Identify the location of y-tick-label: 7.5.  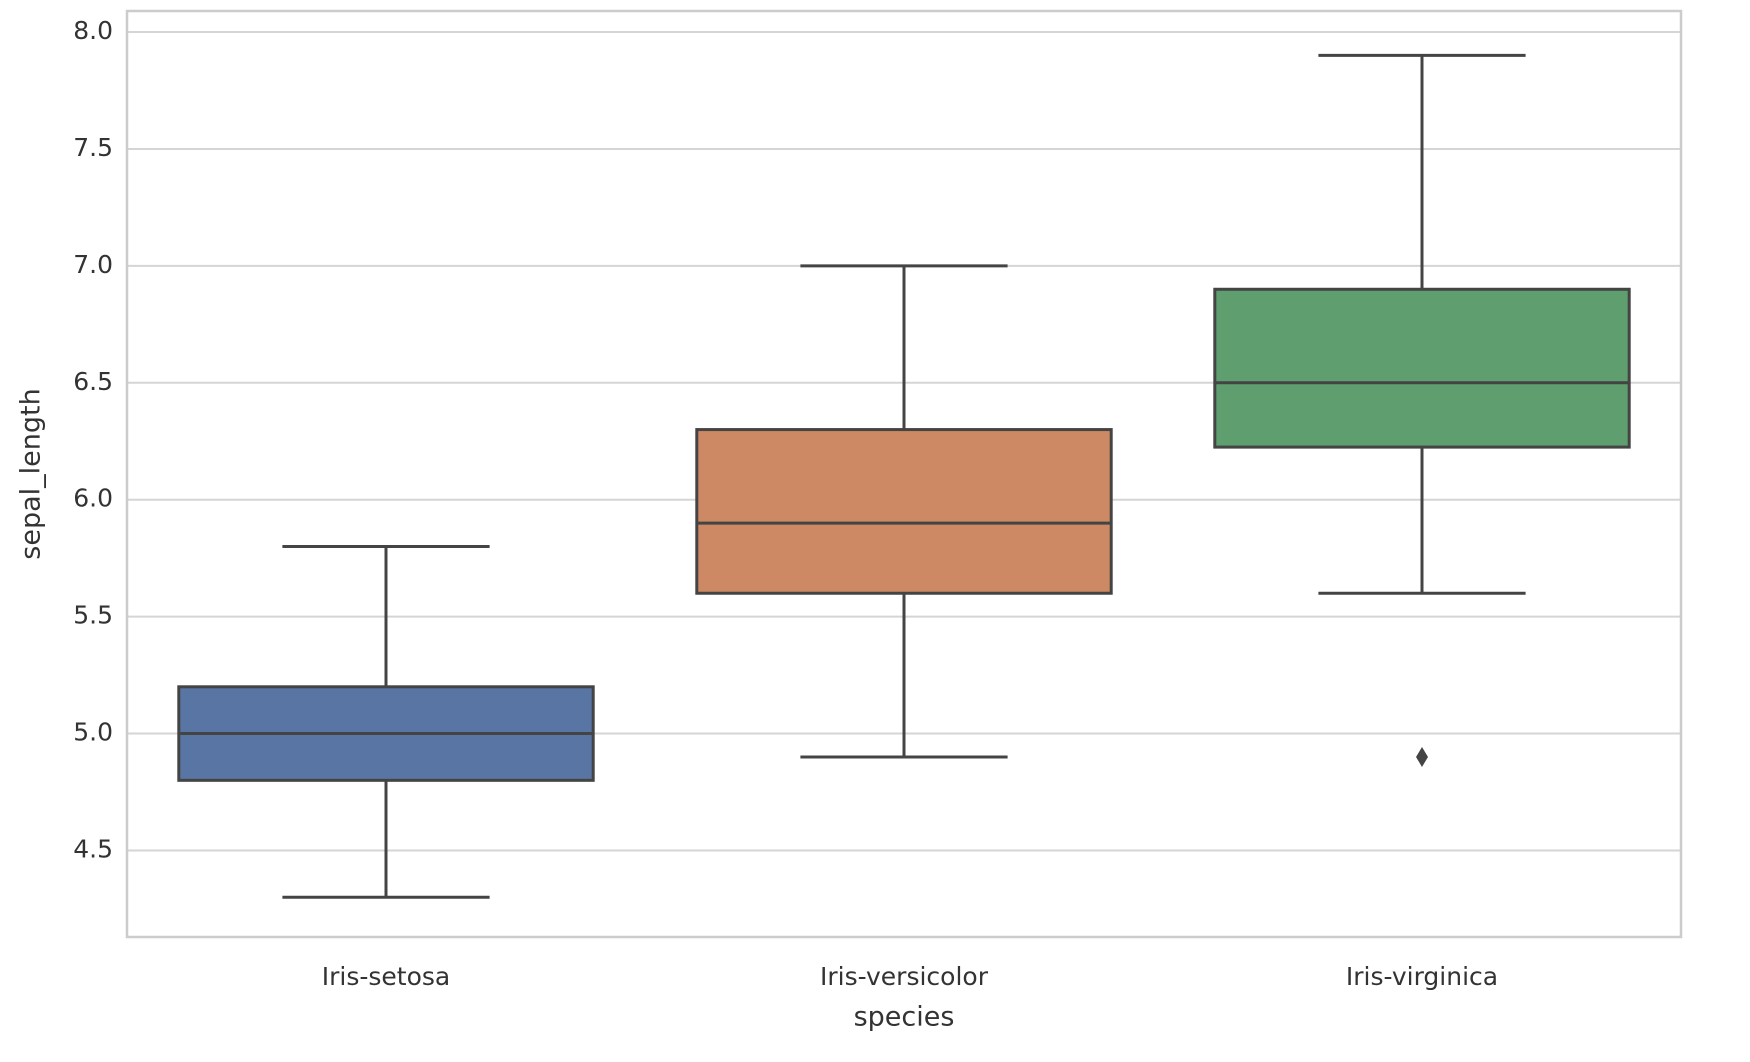
(93, 147).